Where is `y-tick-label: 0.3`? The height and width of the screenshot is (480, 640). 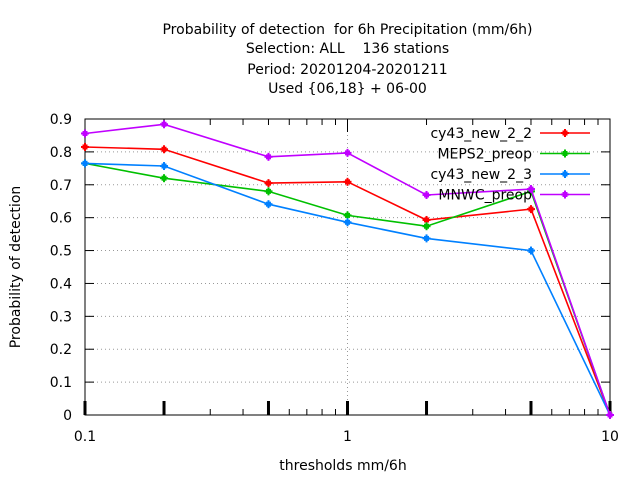 y-tick-label: 0.3 is located at coordinates (61, 317).